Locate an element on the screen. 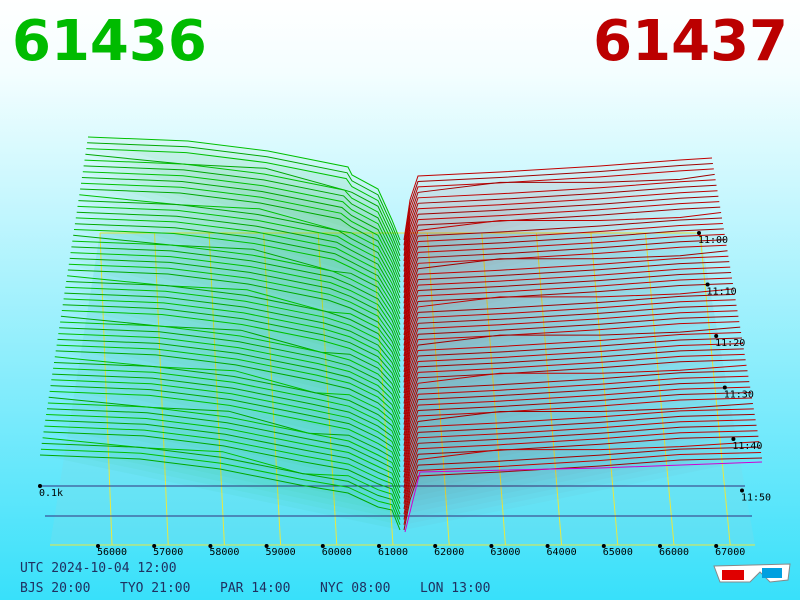 The width and height of the screenshot is (800, 600). price-label: 57000 is located at coordinates (168, 552).